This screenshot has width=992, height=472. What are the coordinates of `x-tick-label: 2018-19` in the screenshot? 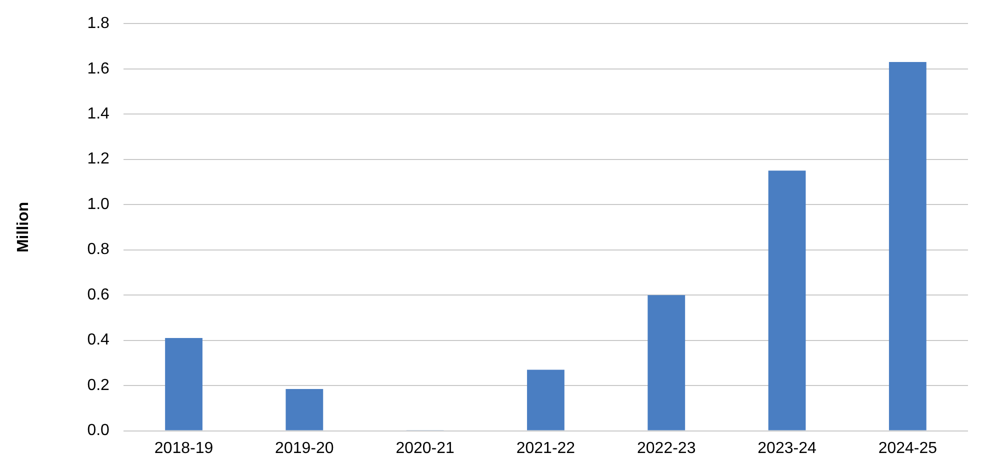 It's located at (184, 448).